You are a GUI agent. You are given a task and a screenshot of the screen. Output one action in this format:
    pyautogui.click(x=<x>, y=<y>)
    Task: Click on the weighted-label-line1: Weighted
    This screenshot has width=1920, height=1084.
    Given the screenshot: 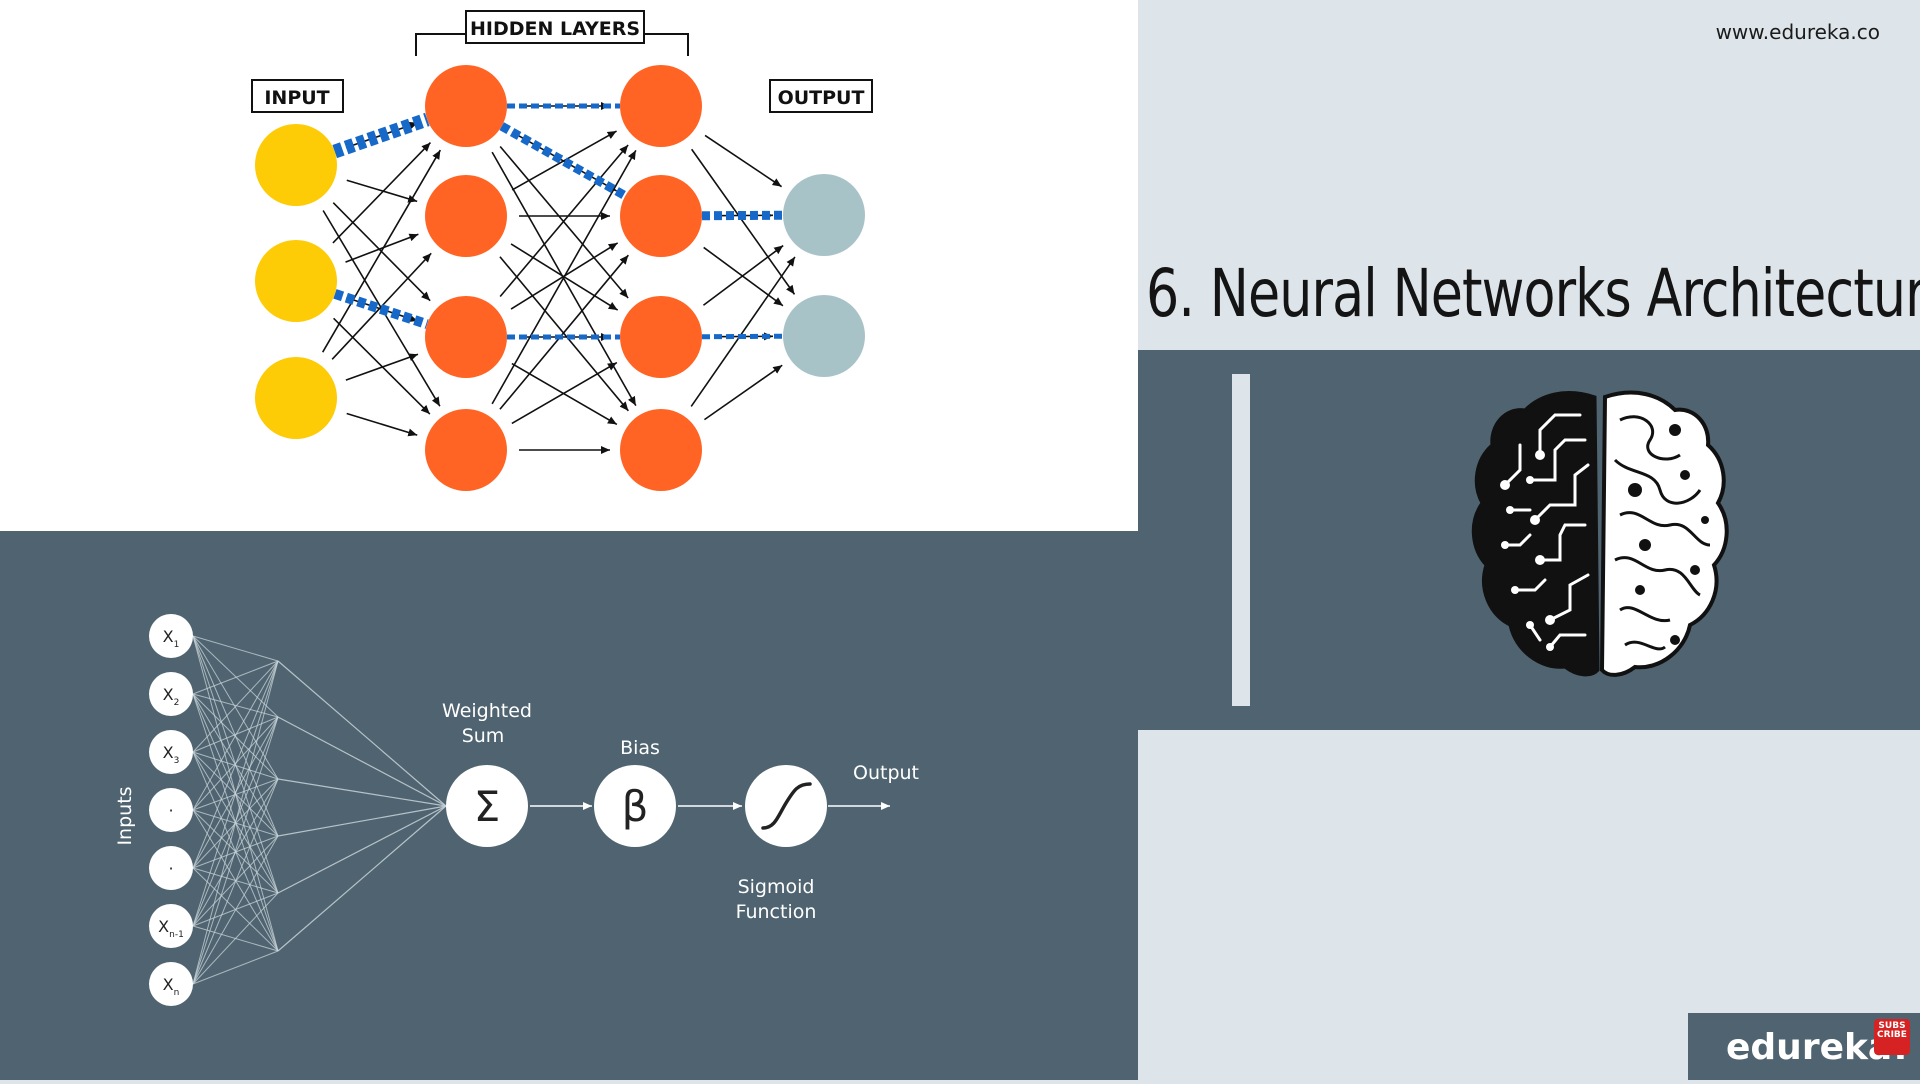 What is the action you would take?
    pyautogui.click(x=487, y=711)
    